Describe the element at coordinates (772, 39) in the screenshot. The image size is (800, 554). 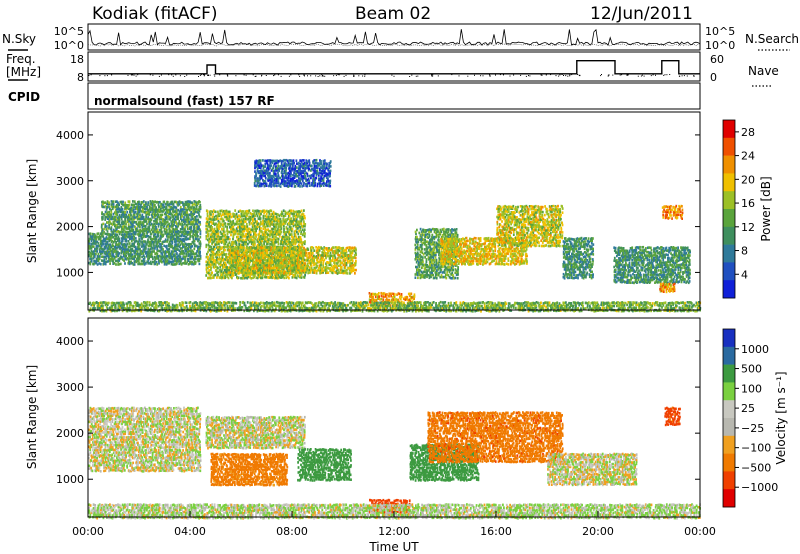
I see `nsearch-label: N.Search` at that location.